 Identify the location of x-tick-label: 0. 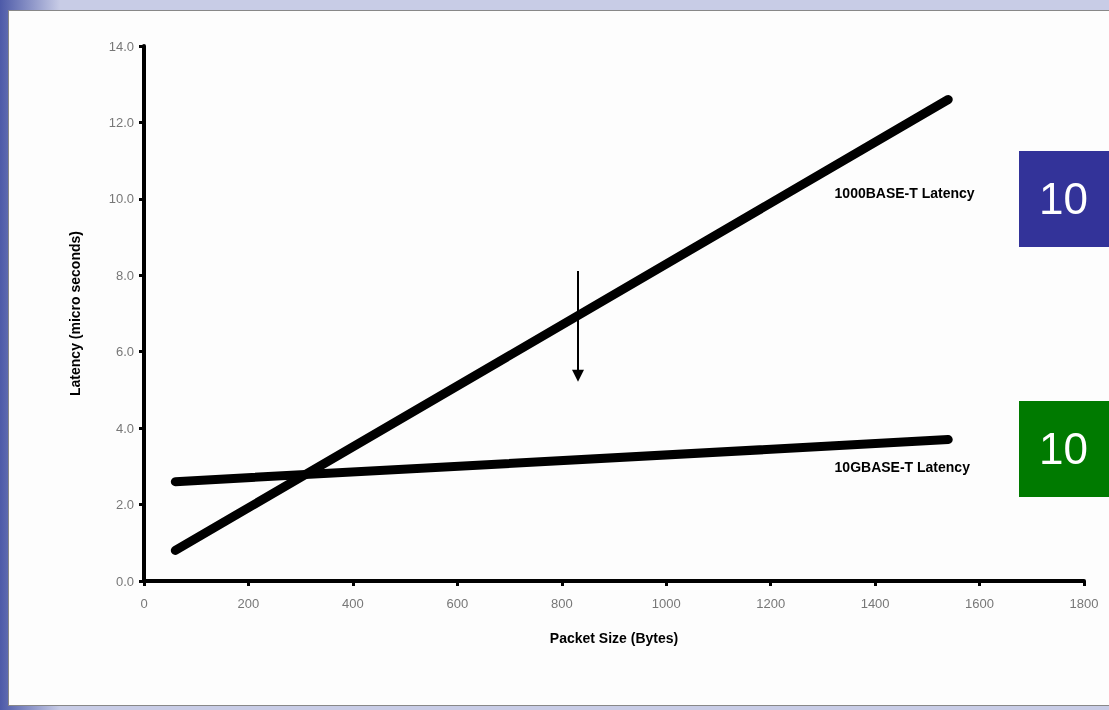
(144, 603).